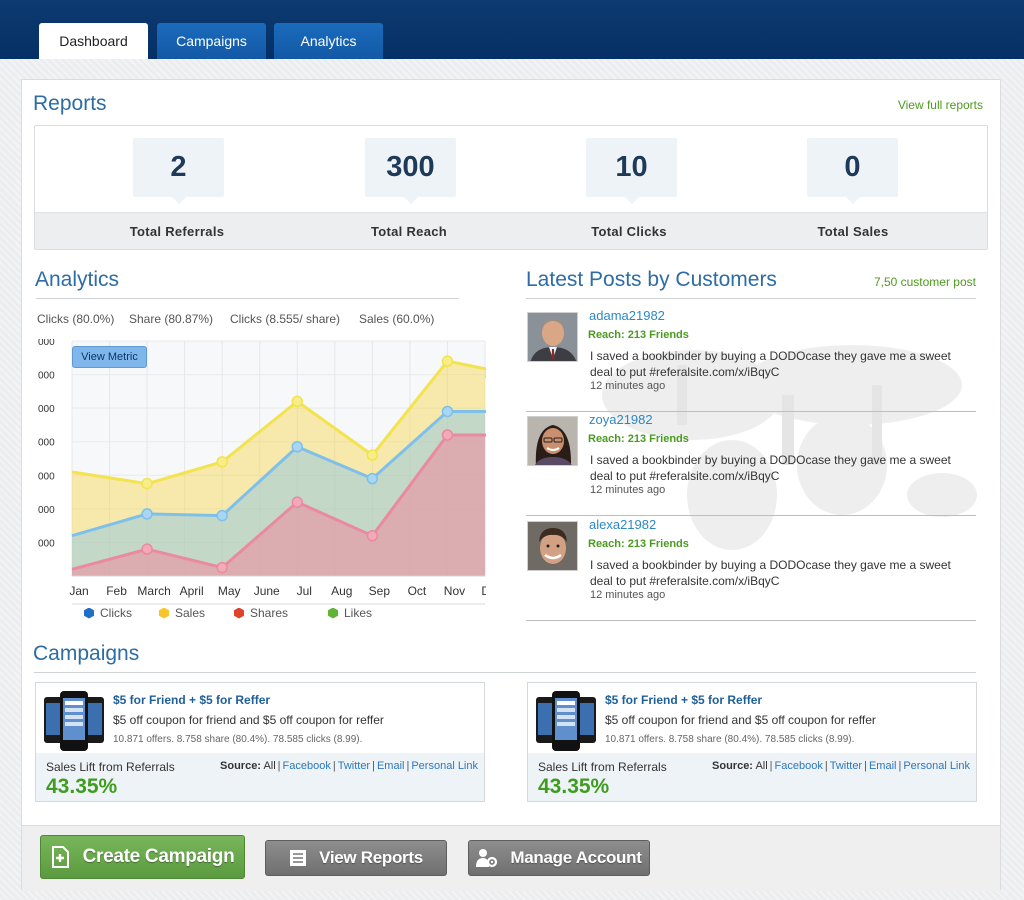 The height and width of the screenshot is (900, 1024). Describe the element at coordinates (940, 105) in the screenshot. I see `view-full-reports-link: View full reports` at that location.